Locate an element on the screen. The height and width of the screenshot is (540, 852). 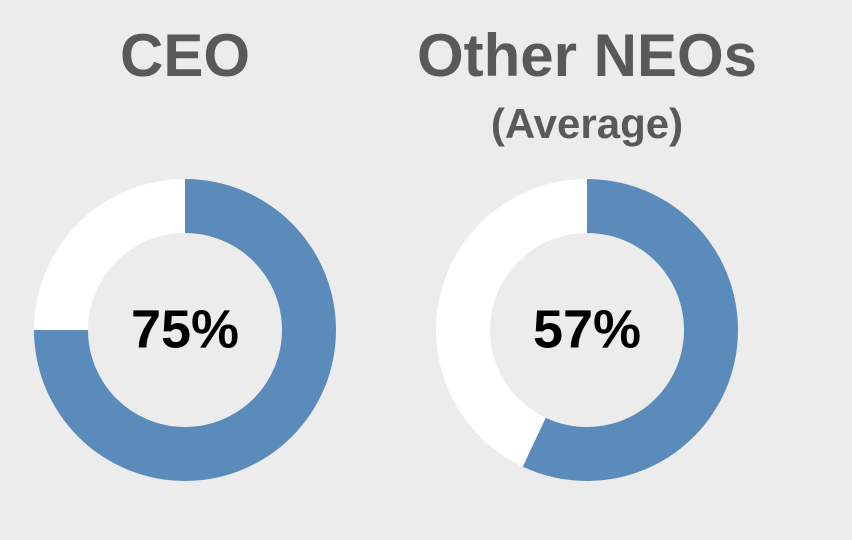
value-label: 75% is located at coordinates (185, 329).